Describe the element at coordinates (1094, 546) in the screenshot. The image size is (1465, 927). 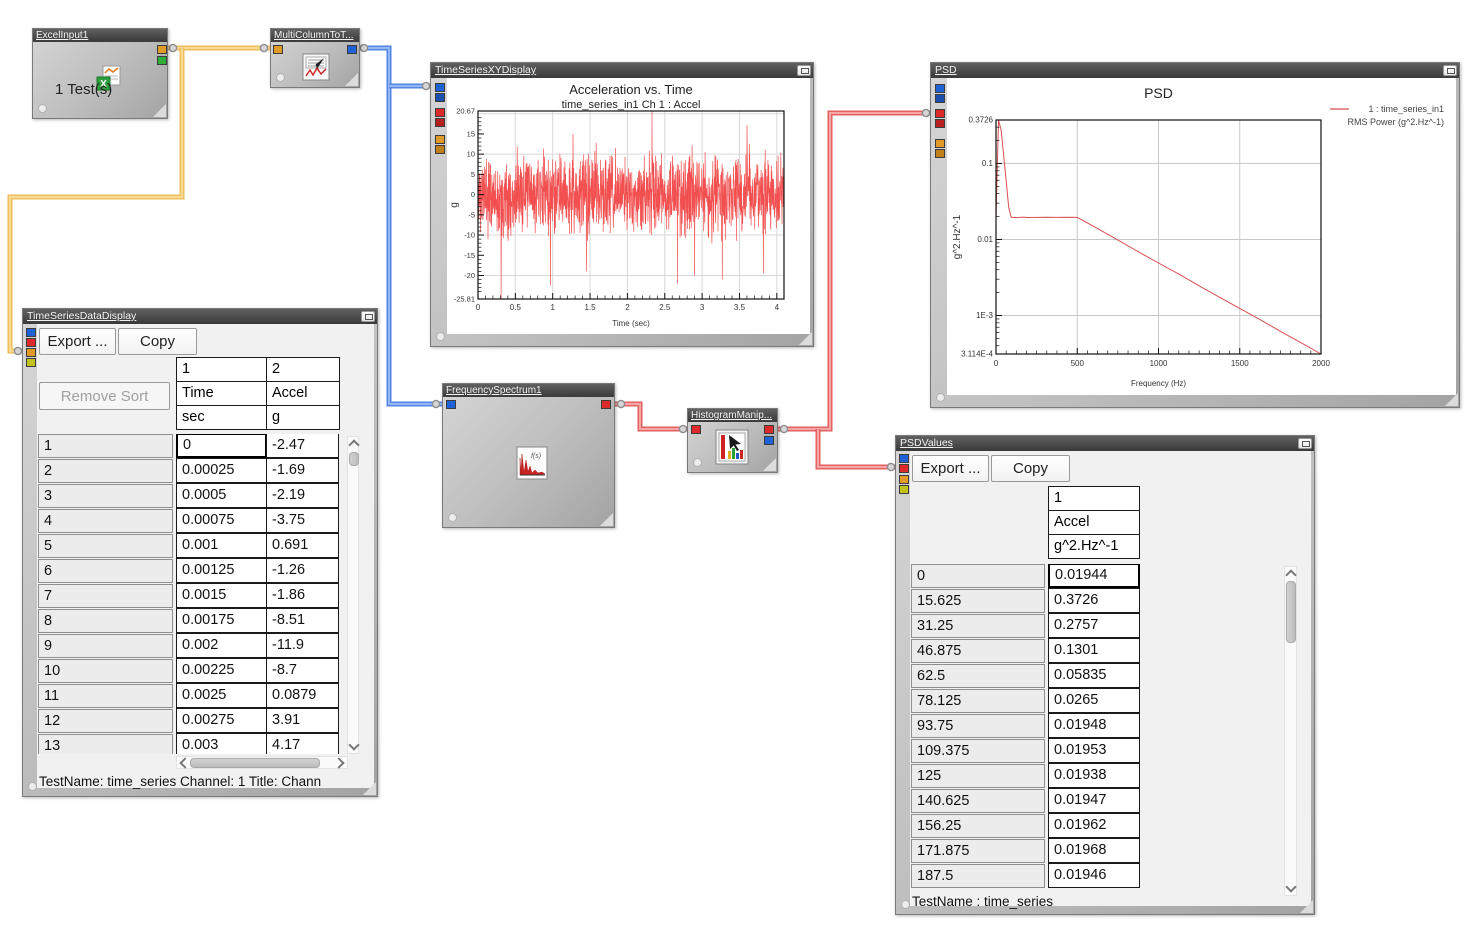
I see `column-unit: g^2.Hz^-1` at that location.